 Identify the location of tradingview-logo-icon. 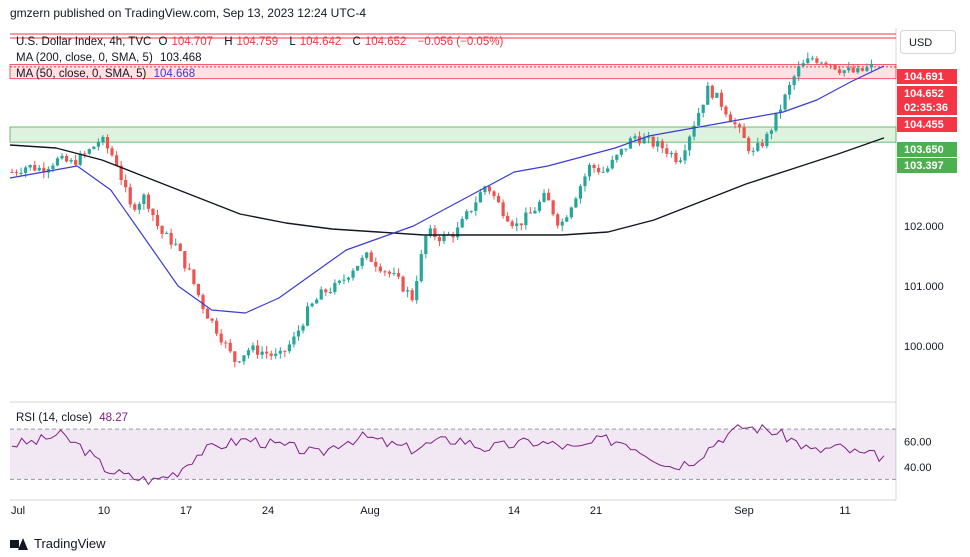
(19, 543).